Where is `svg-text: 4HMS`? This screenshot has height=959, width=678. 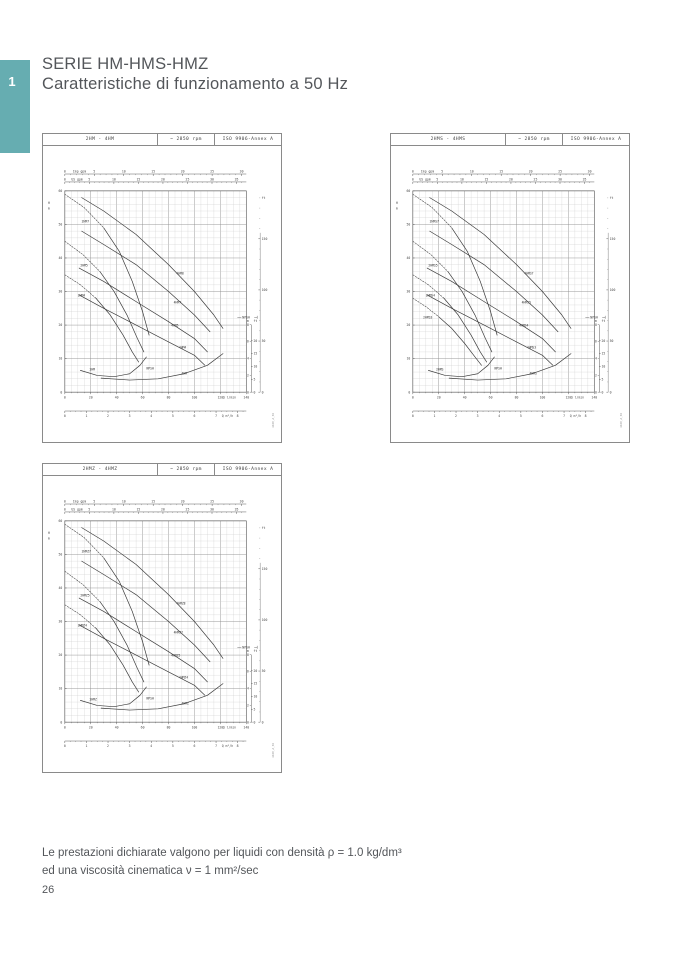 svg-text: 4HMS is located at coordinates (533, 374).